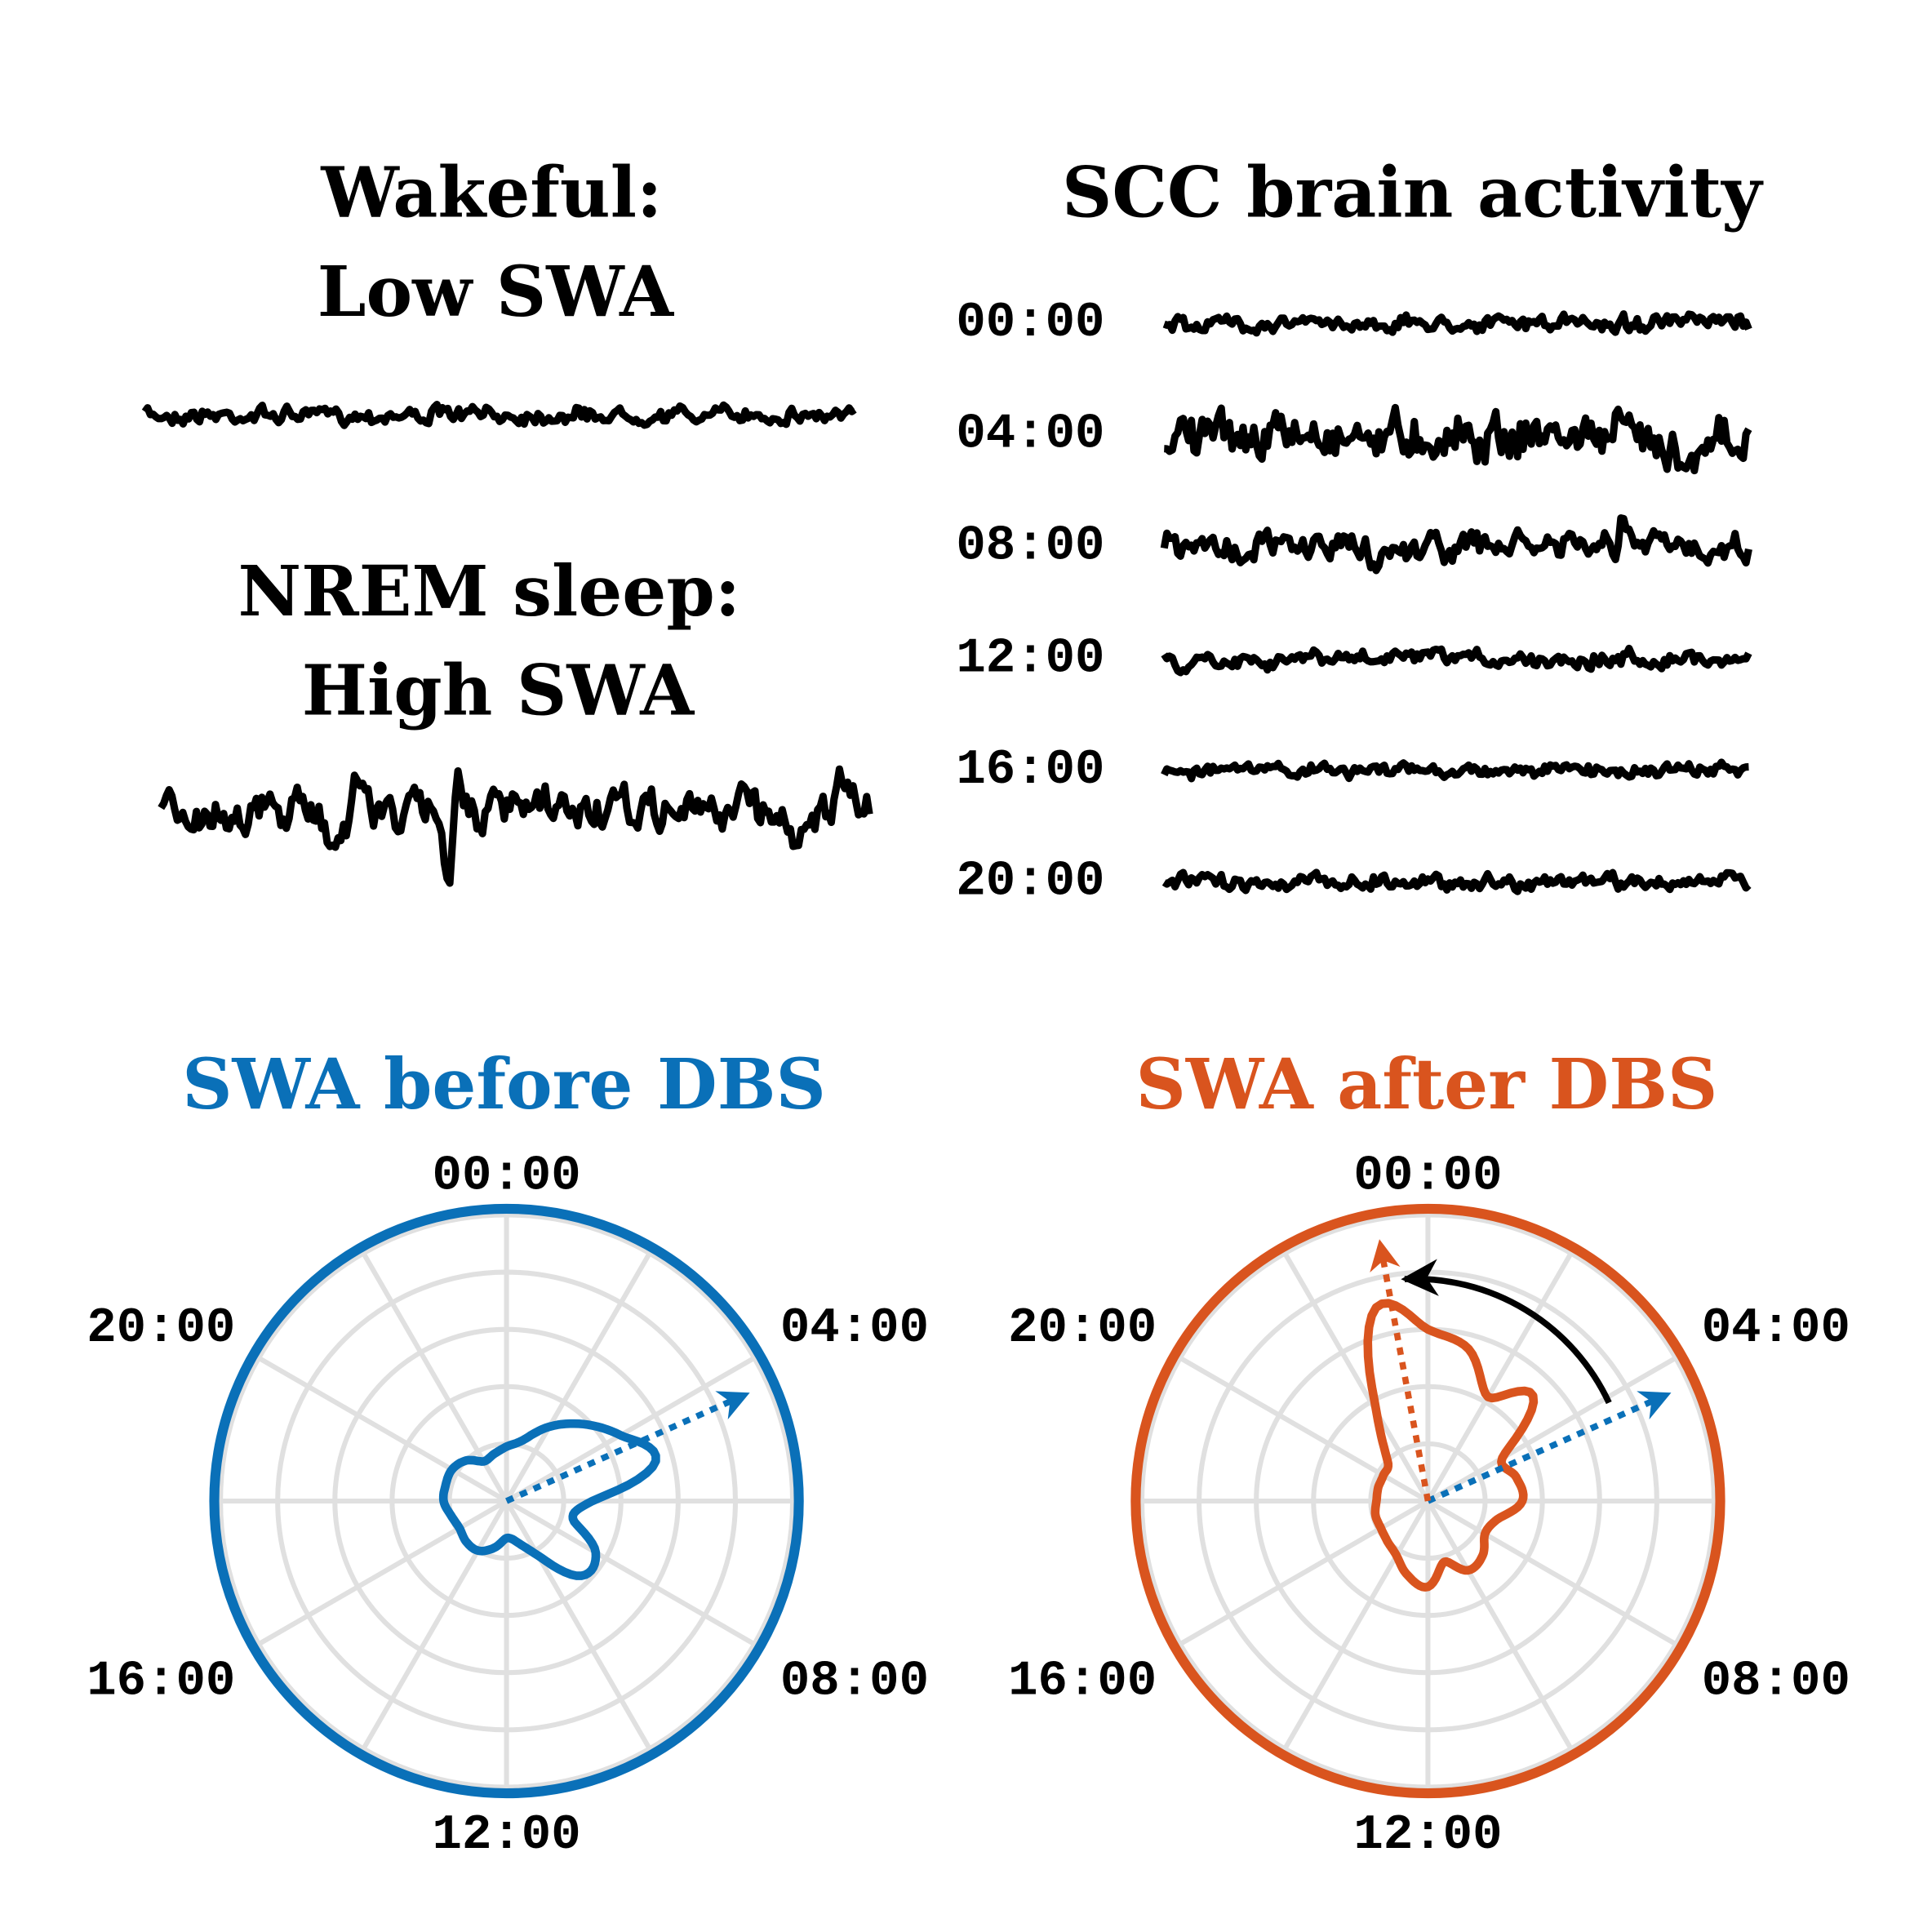  What do you see at coordinates (498, 690) in the screenshot?
I see `nrem-title-line2: High SWA` at bounding box center [498, 690].